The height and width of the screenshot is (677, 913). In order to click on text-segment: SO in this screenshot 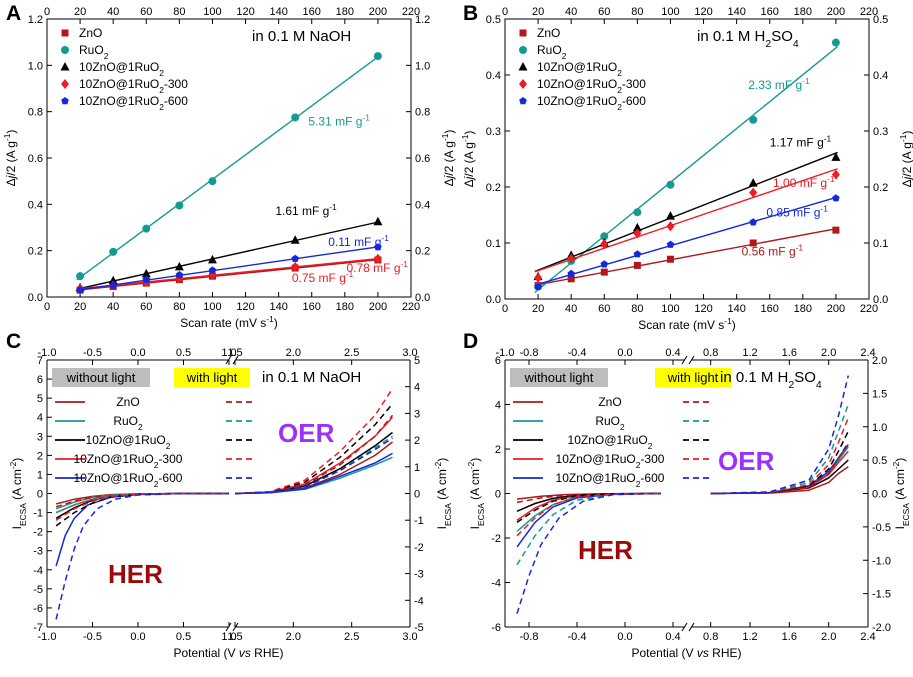, I will do `click(805, 377)`.